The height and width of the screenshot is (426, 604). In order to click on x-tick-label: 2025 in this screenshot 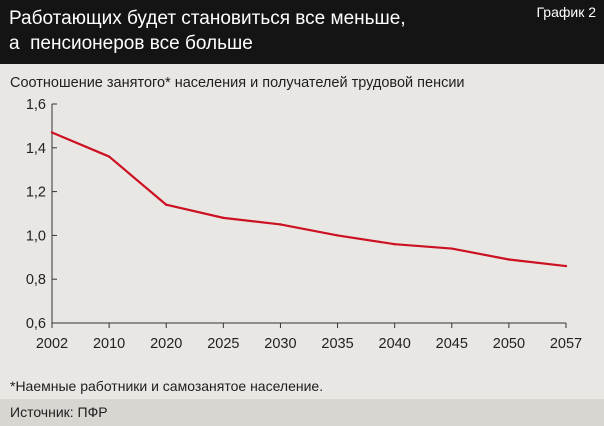, I will do `click(223, 344)`.